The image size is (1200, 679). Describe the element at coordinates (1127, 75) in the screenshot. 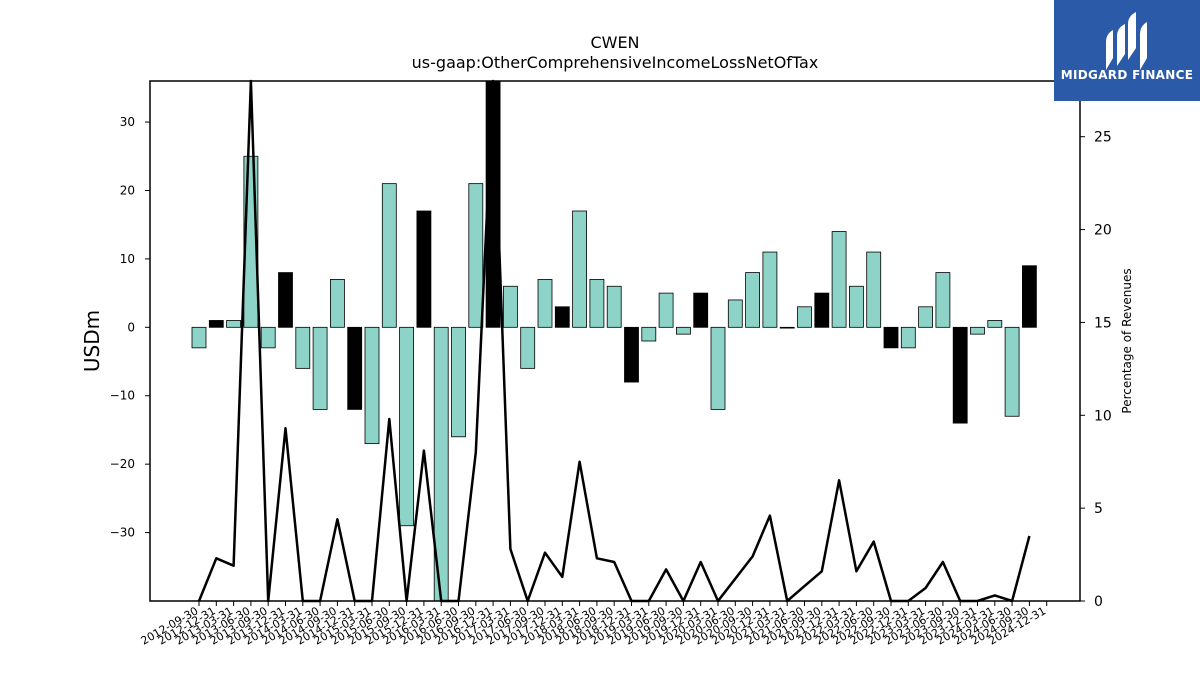

I see `logo-text: MIDGARD FINANCE` at that location.